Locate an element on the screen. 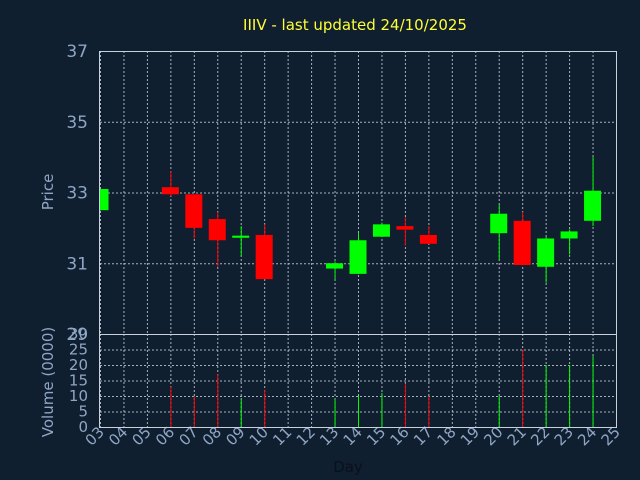 The width and height of the screenshot is (640, 480). volume-tick-label: 30 is located at coordinates (78, 334).